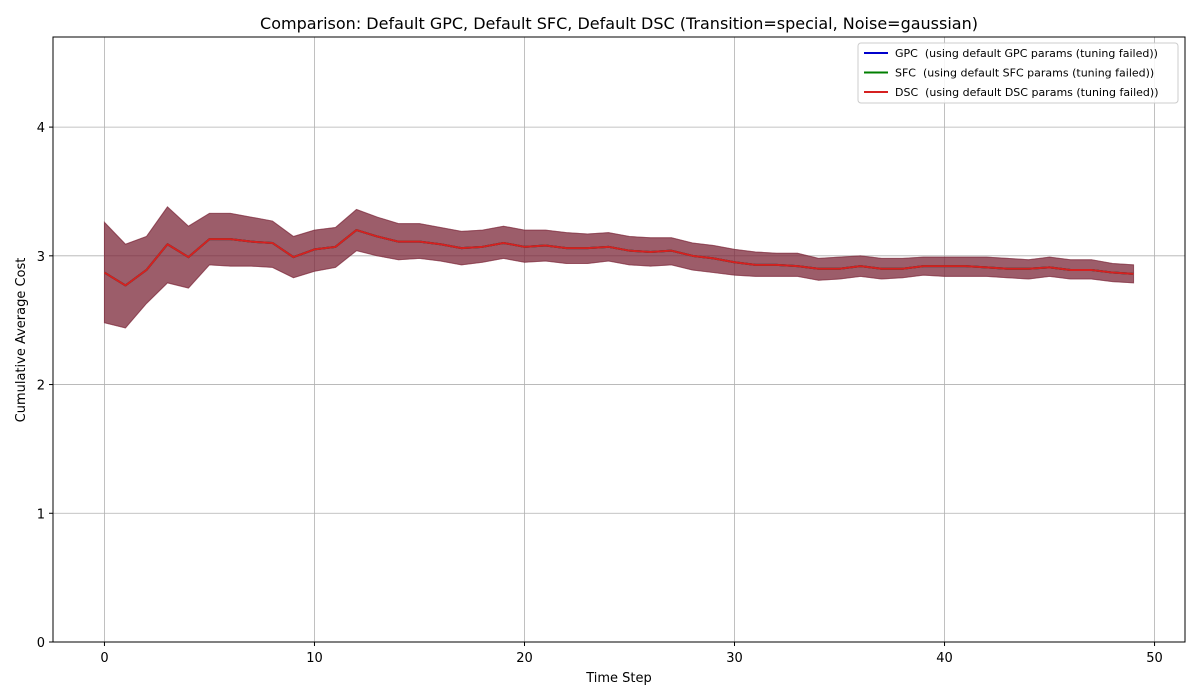 The height and width of the screenshot is (700, 1200). I want to click on series-lines, so click(618, 258).